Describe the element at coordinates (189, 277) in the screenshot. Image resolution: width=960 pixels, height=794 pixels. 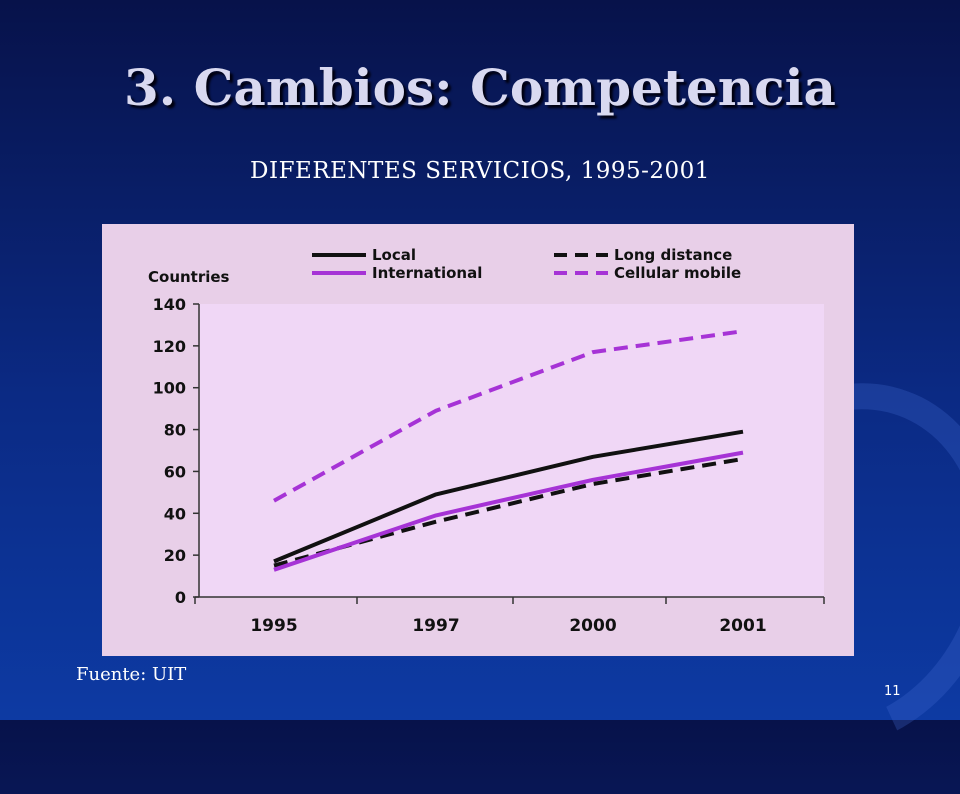
I see `y-axis-title: Countries` at that location.